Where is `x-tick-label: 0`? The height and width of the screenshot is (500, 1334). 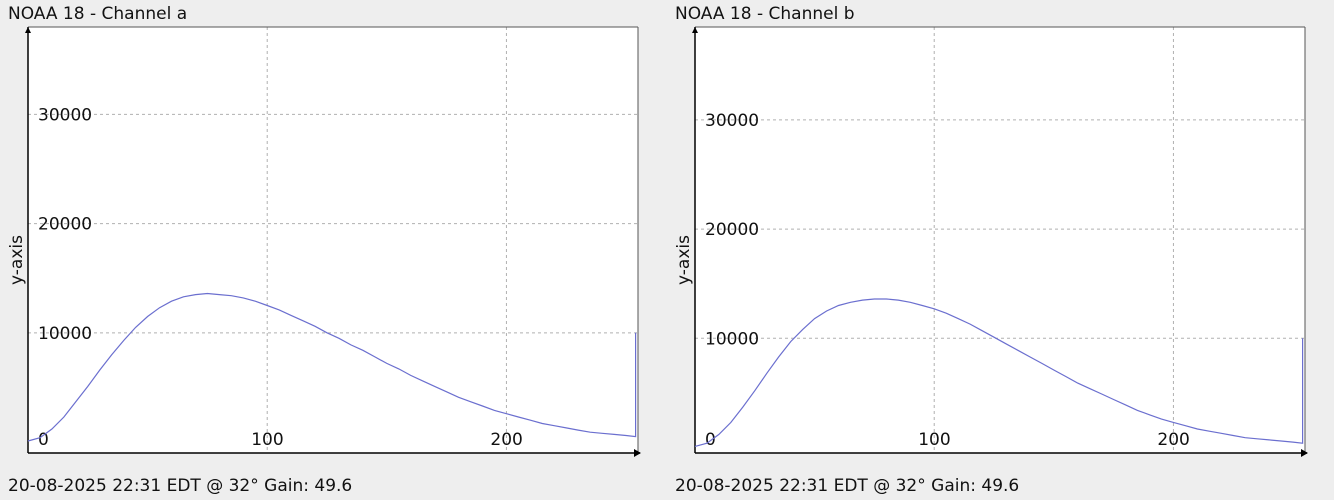
x-tick-label: 0 is located at coordinates (43, 440).